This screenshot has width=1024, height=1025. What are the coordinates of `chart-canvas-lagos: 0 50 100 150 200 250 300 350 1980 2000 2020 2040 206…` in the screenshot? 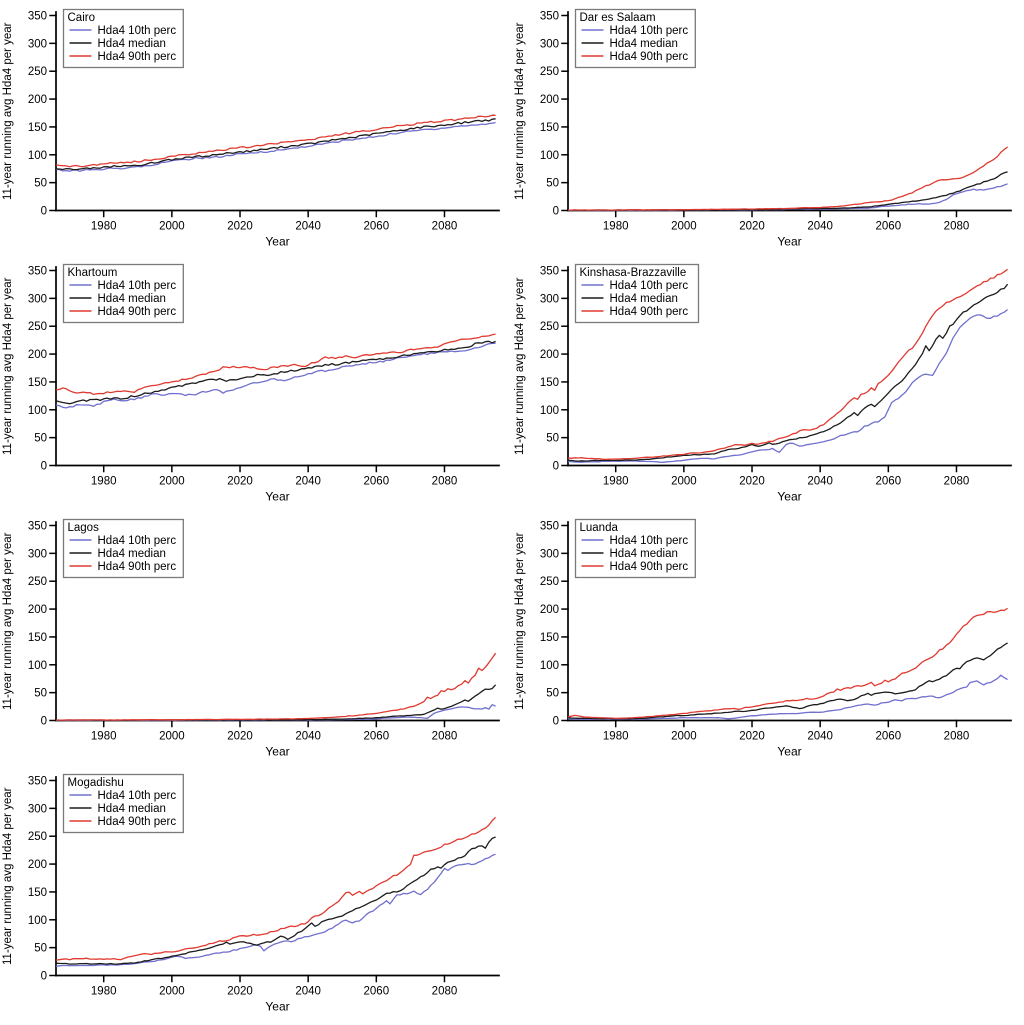 It's located at (251, 638).